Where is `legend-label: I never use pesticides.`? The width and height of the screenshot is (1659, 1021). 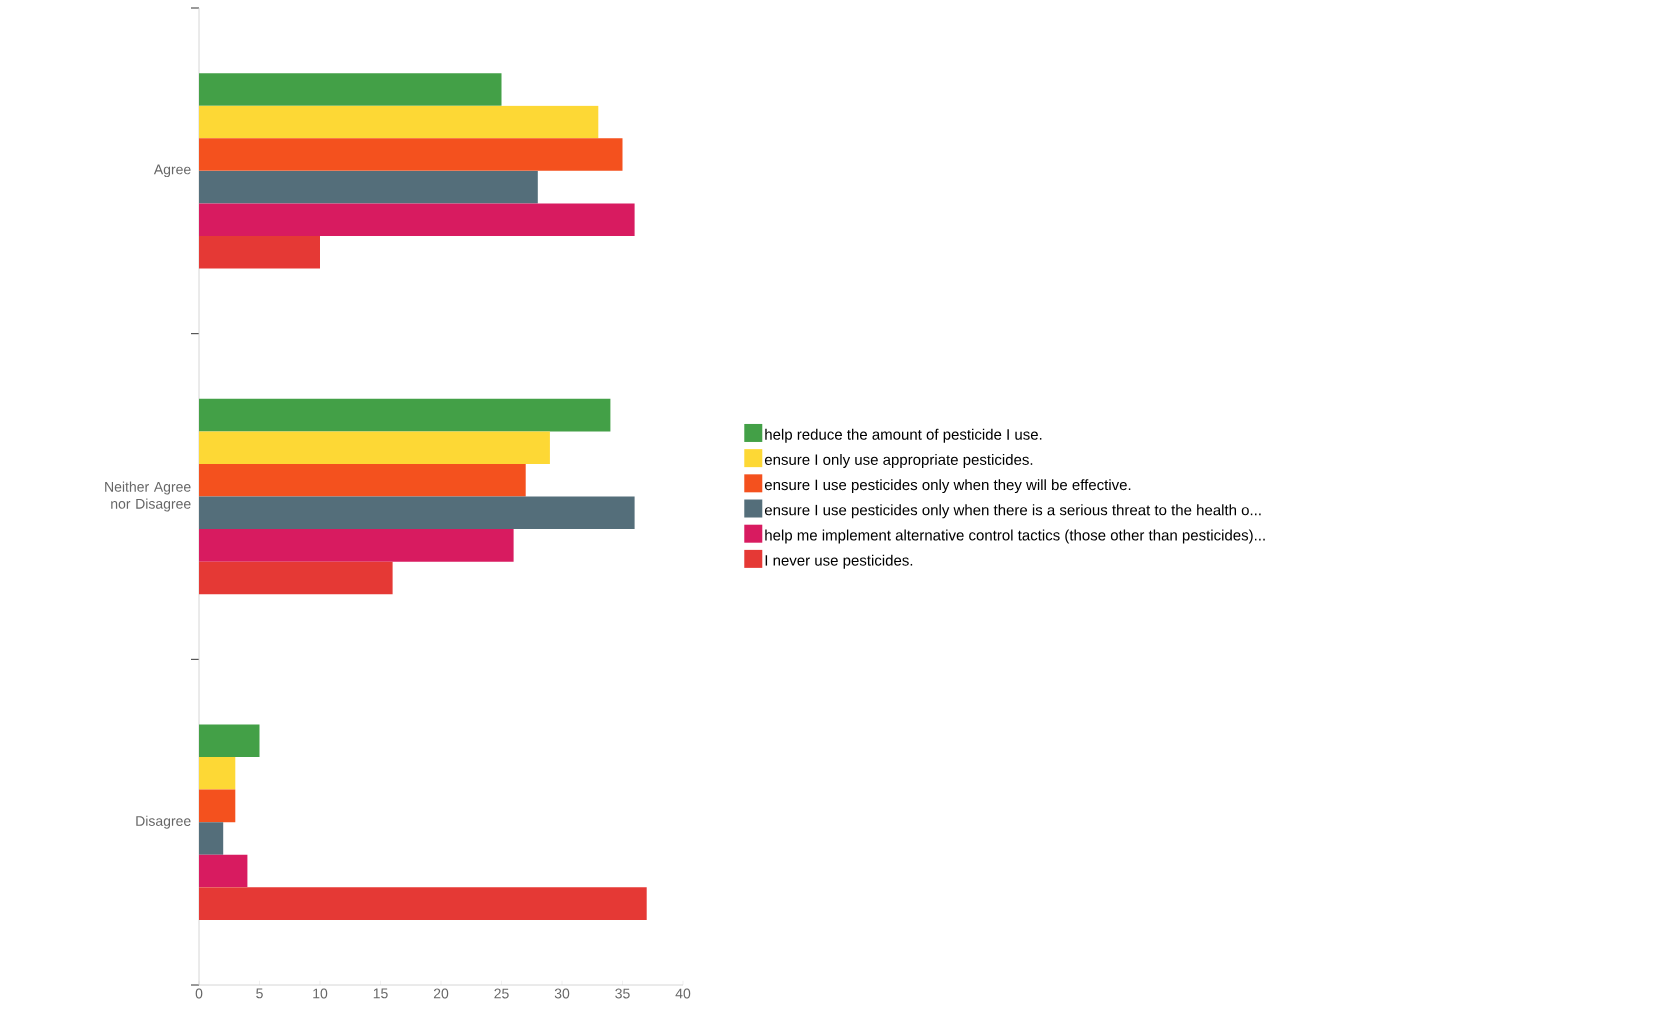
legend-label: I never use pesticides. is located at coordinates (839, 561).